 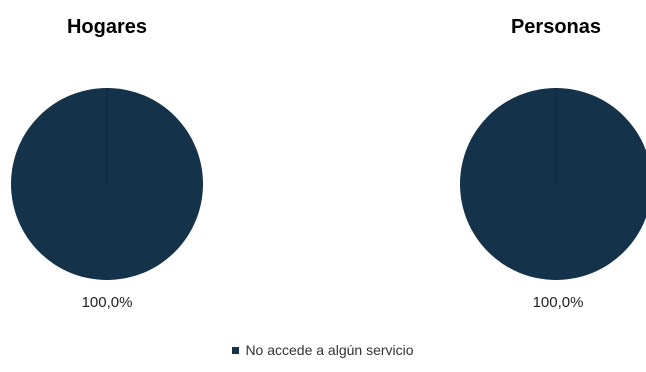 What do you see at coordinates (558, 302) in the screenshot?
I see `slice-label-personas: 100,0%` at bounding box center [558, 302].